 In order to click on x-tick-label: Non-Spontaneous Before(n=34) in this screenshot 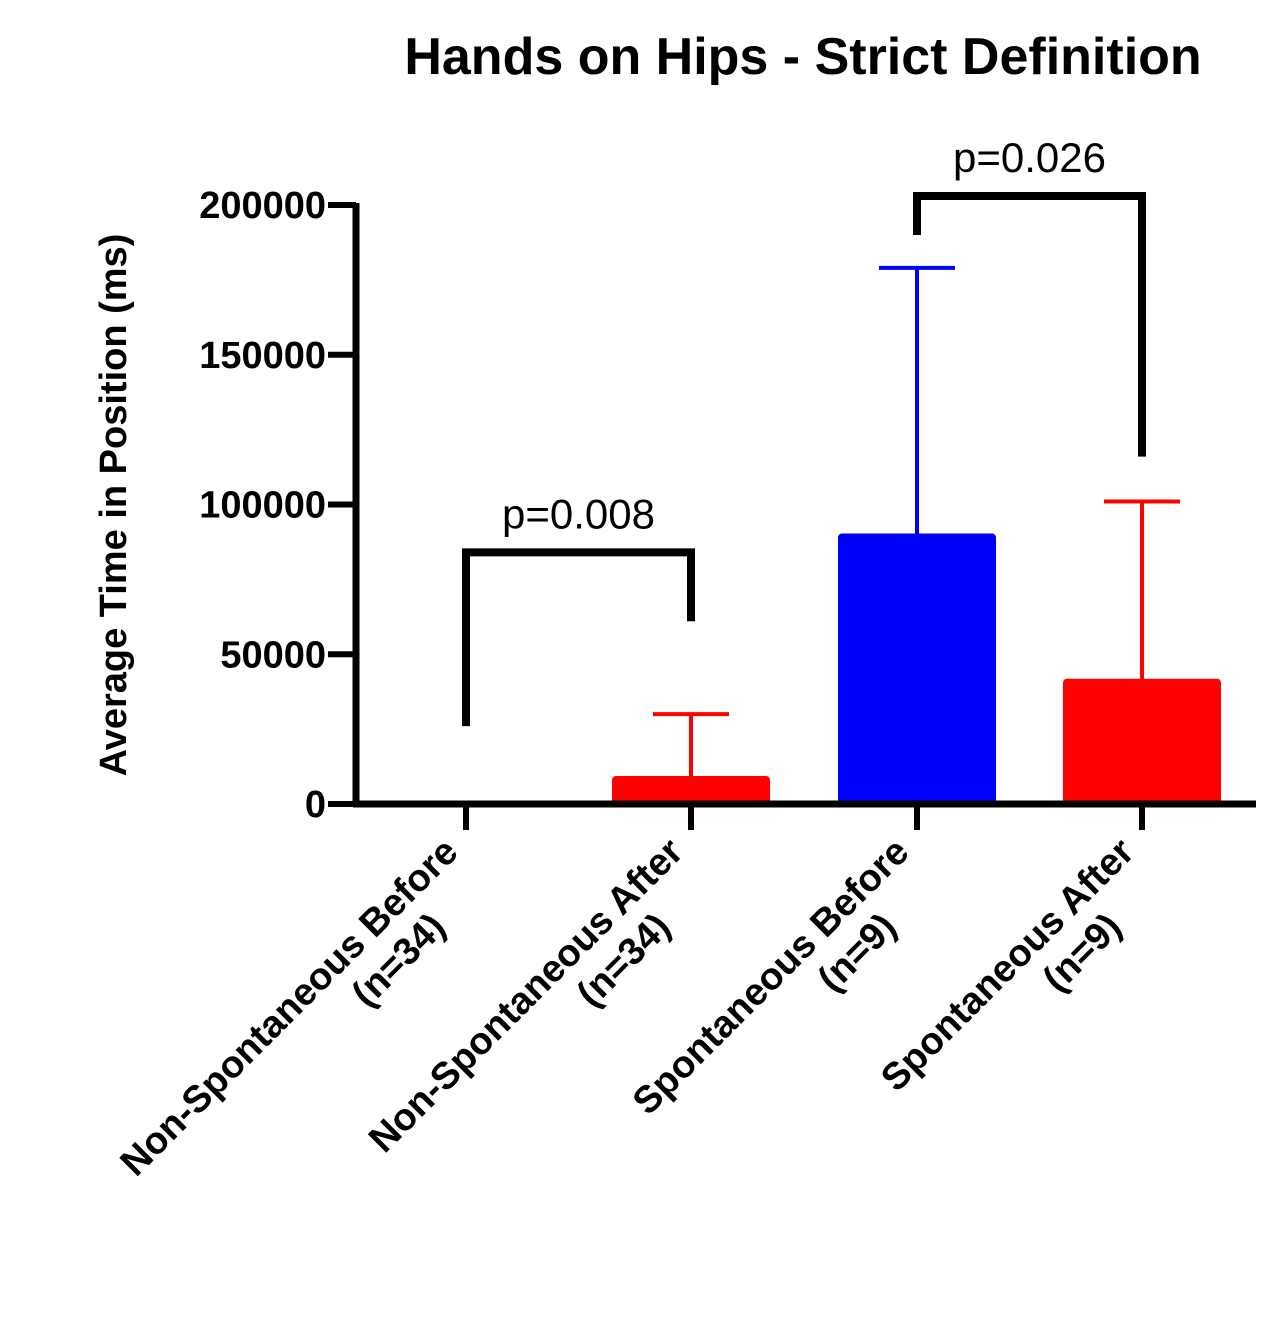, I will do `click(305, 1023)`.